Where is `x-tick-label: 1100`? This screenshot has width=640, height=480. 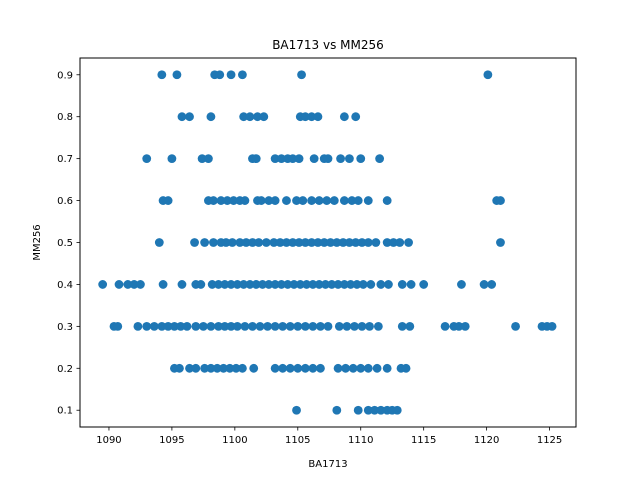
x-tick-label: 1100 is located at coordinates (234, 440).